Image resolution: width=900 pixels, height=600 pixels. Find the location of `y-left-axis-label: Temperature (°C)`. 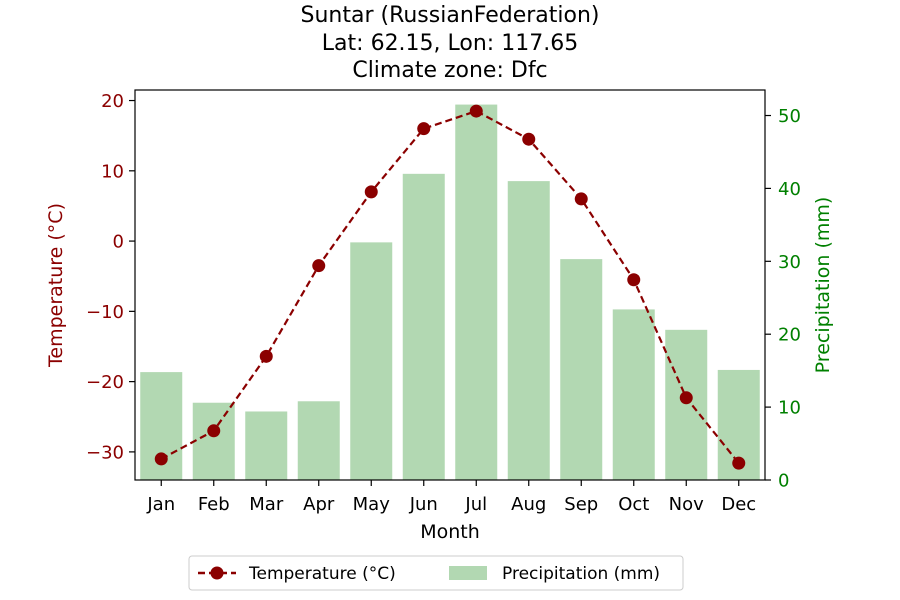

y-left-axis-label: Temperature (°C) is located at coordinates (56, 285).